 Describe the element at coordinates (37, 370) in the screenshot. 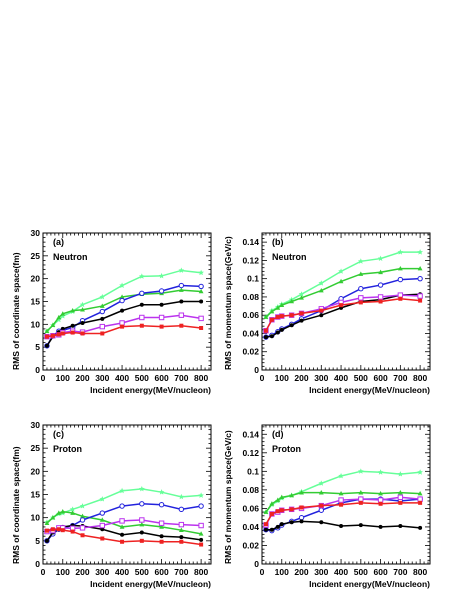

I see `y-tick-label: 0` at that location.